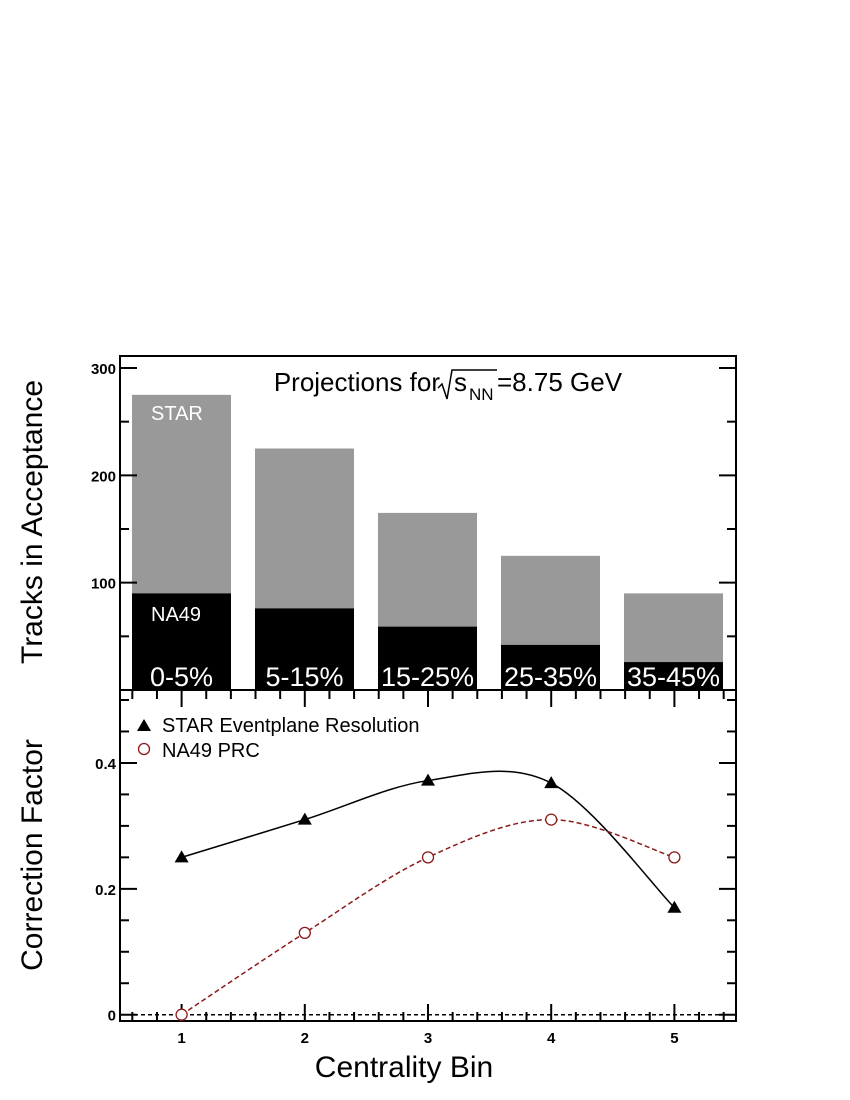 The height and width of the screenshot is (1100, 850). What do you see at coordinates (304, 677) in the screenshot?
I see `bar-category-label: 5-15%` at bounding box center [304, 677].